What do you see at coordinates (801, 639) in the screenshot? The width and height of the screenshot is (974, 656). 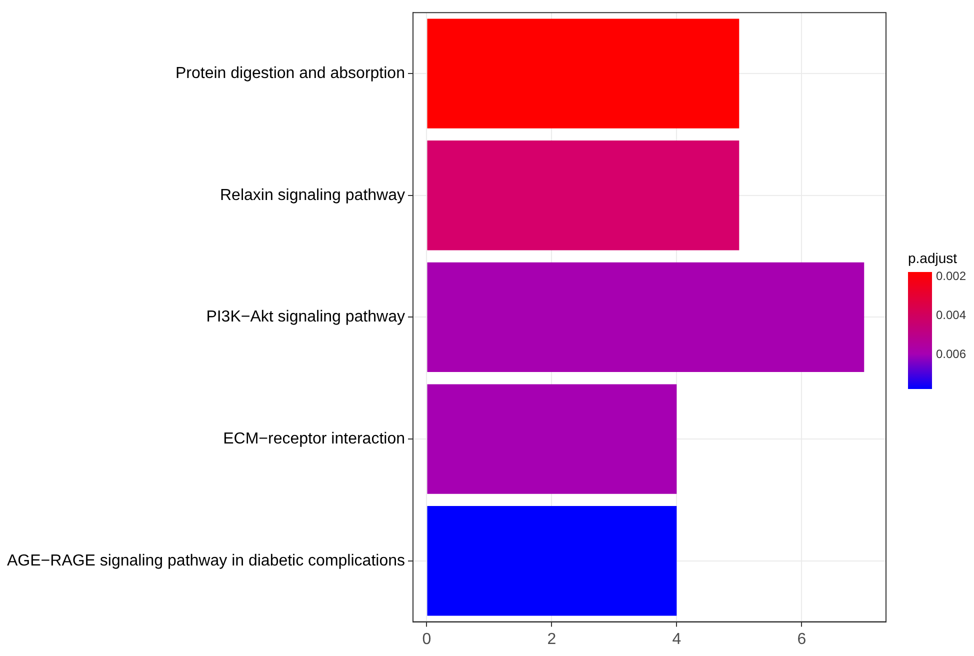 I see `x-tick-label: 6` at bounding box center [801, 639].